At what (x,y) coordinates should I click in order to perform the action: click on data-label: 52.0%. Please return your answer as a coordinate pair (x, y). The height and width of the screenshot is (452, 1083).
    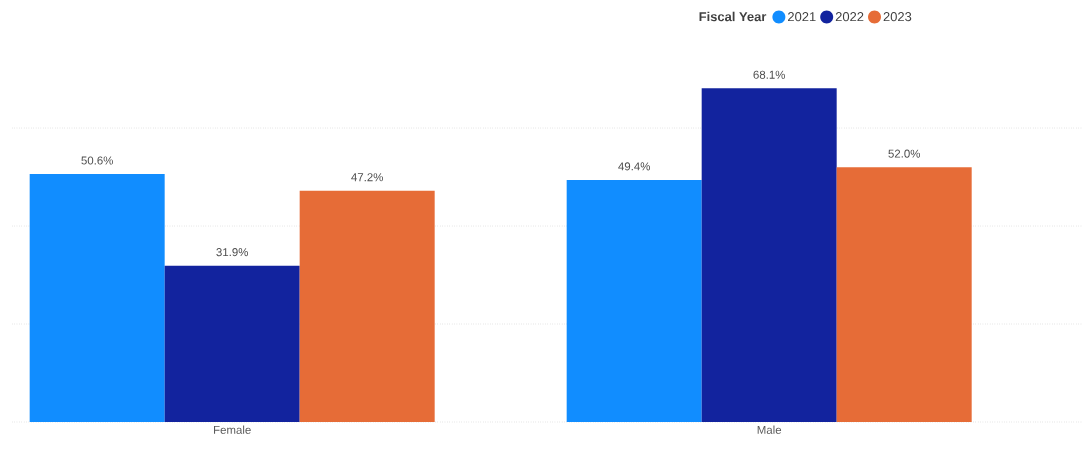
    Looking at the image, I should click on (904, 153).